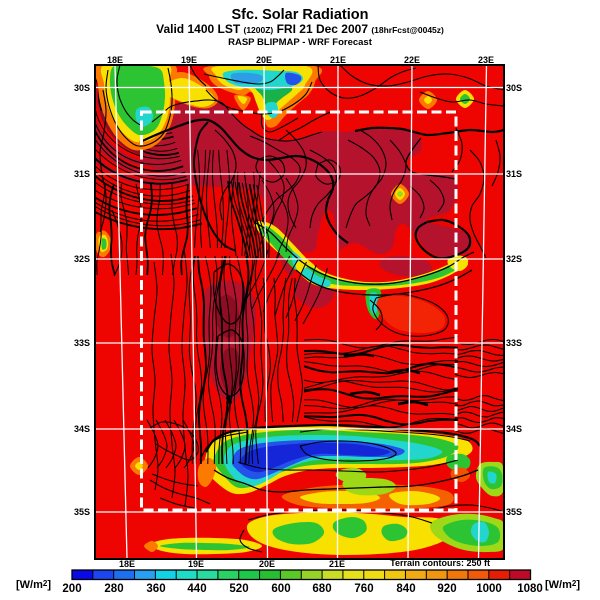 This screenshot has height=600, width=600. What do you see at coordinates (280, 589) in the screenshot?
I see `svg-text: 600` at bounding box center [280, 589].